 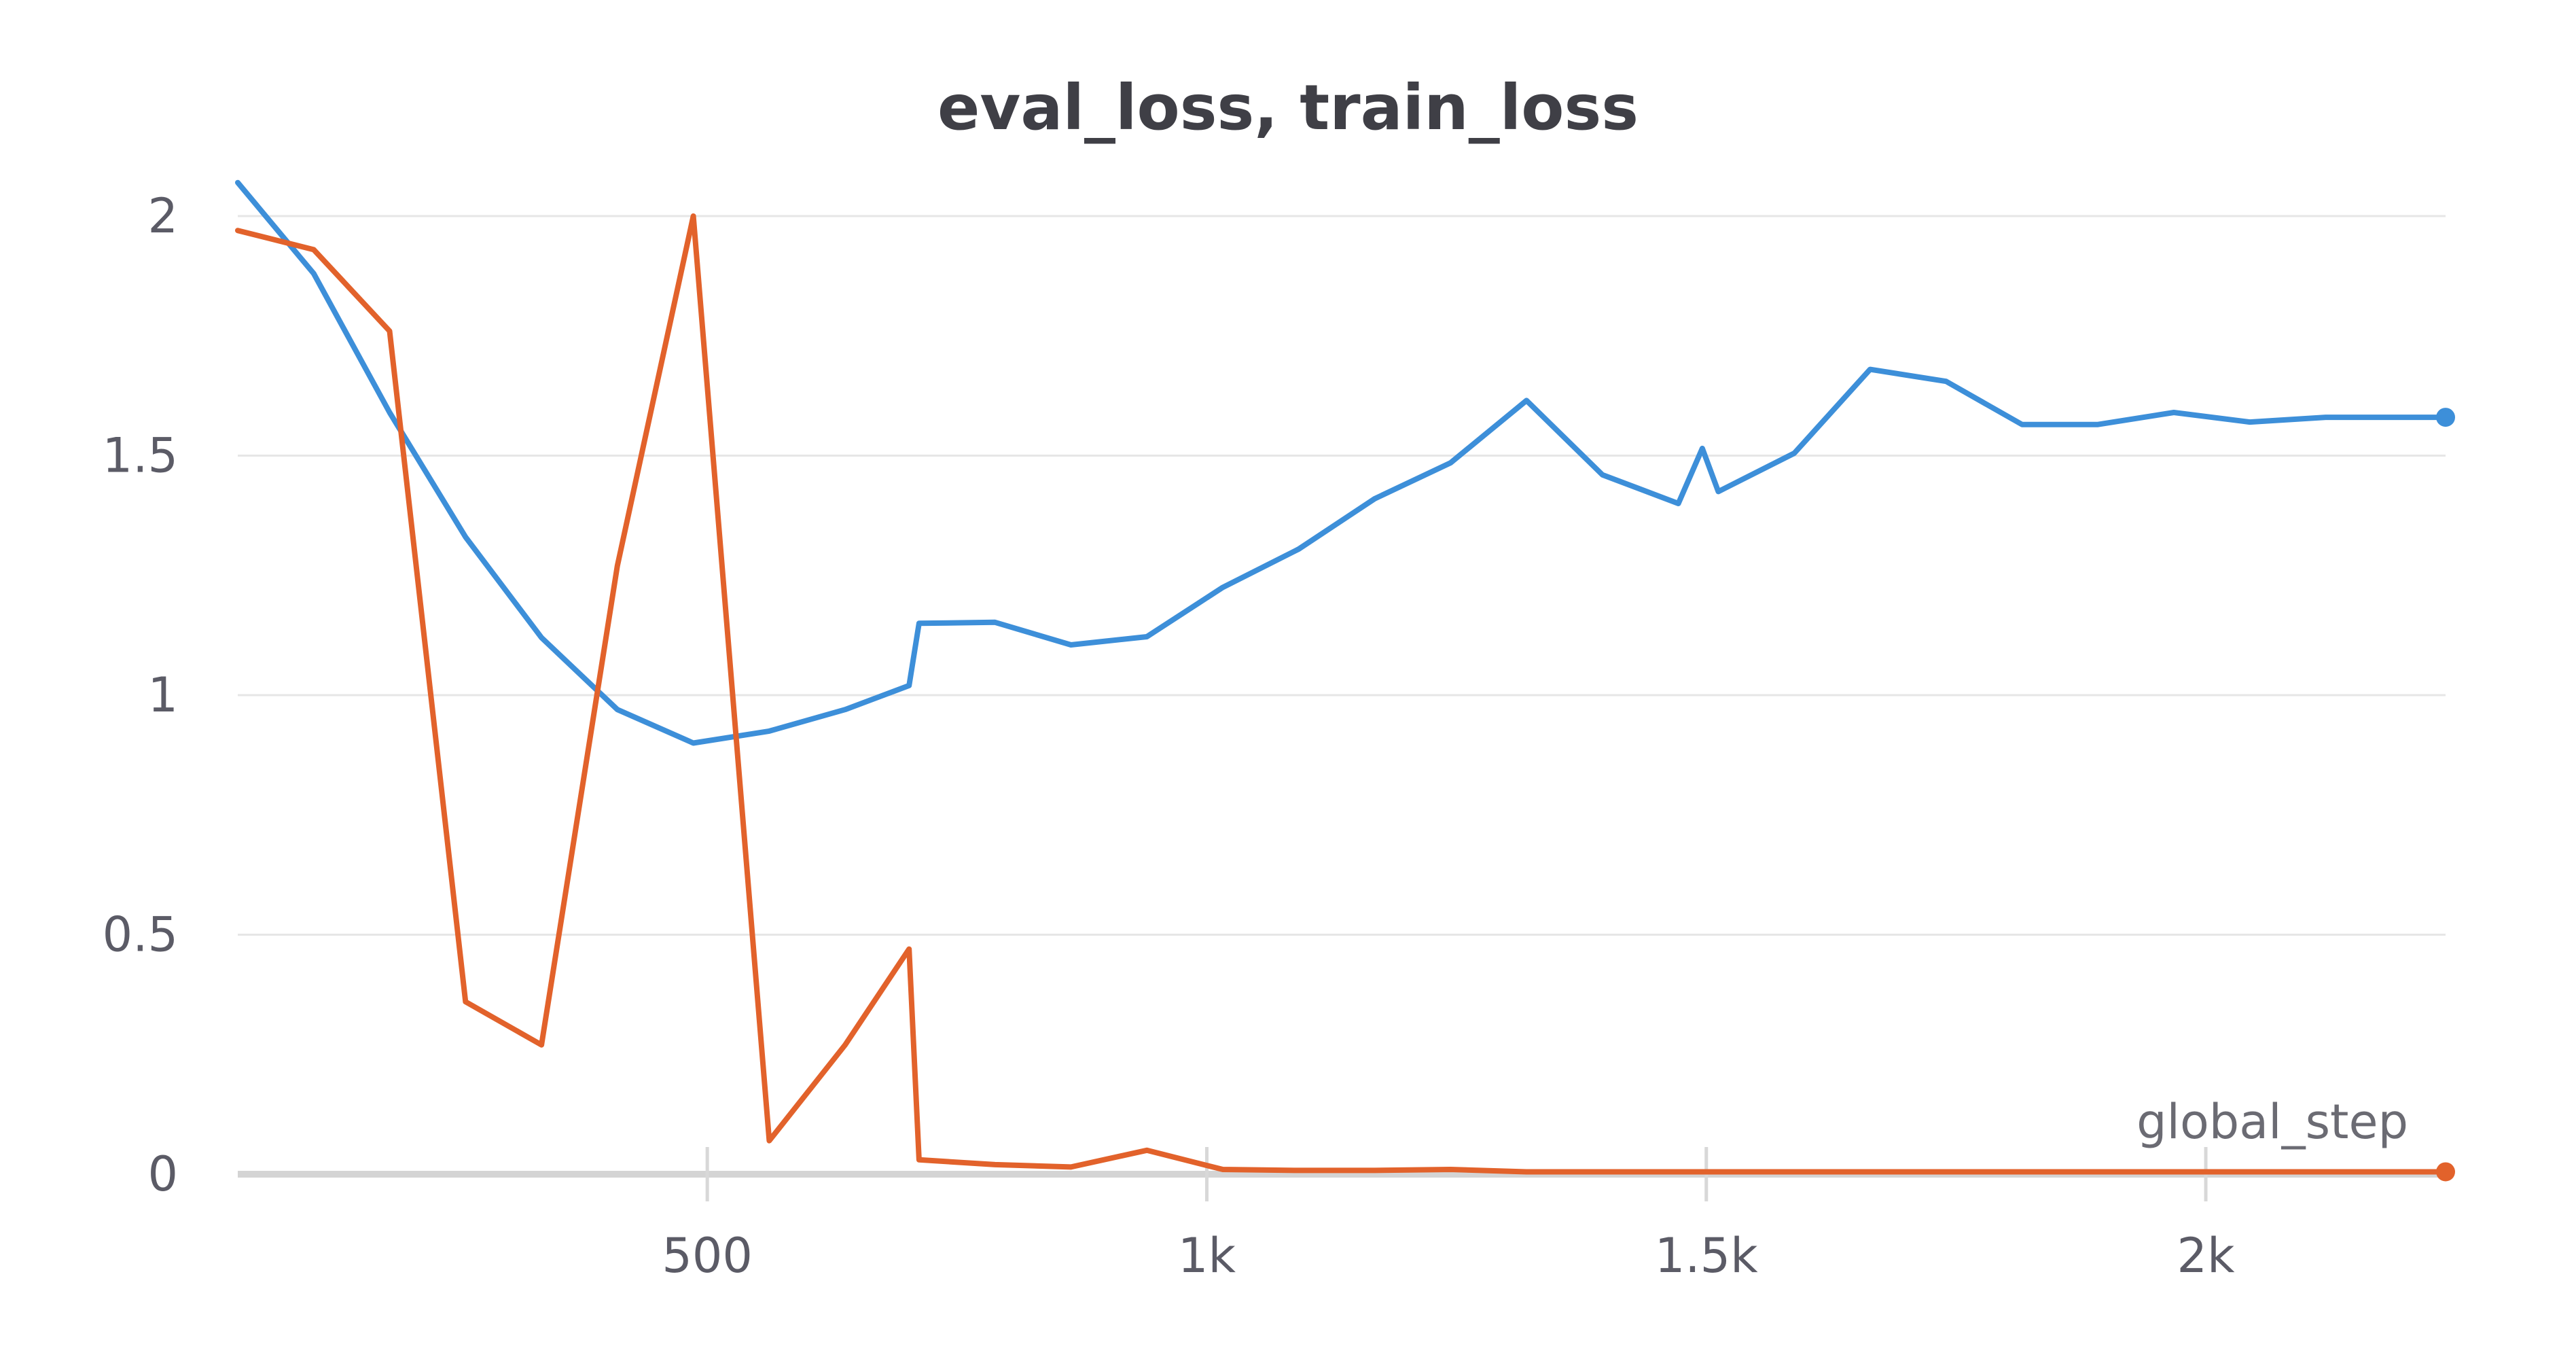 What do you see at coordinates (140, 456) in the screenshot?
I see `y-tick-label: 1.5` at bounding box center [140, 456].